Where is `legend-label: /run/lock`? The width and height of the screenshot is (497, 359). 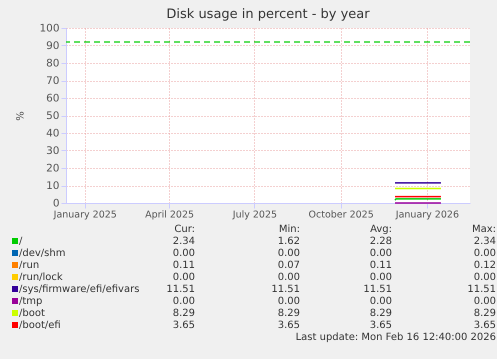 legend-label: /run/lock is located at coordinates (41, 278).